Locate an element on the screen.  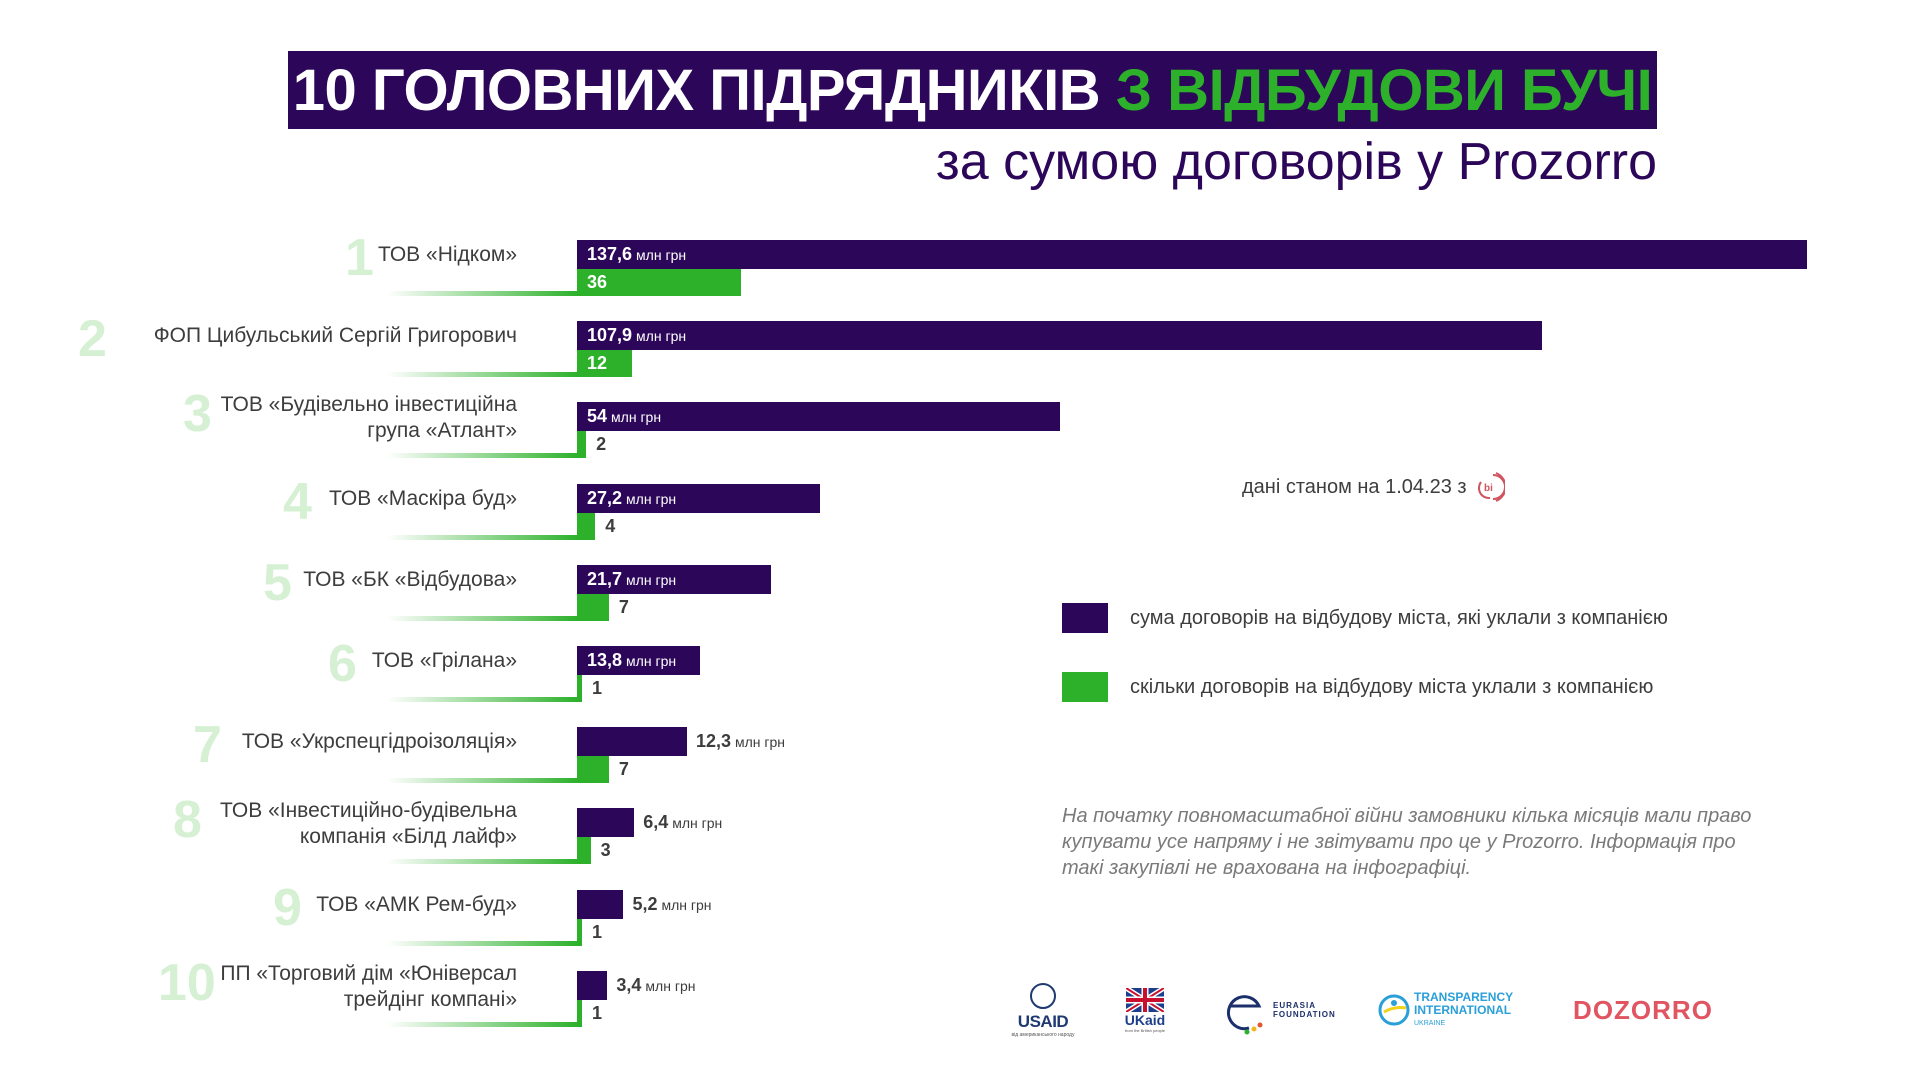
company-name-line: ТОВ «Нідком» is located at coordinates (447, 254).